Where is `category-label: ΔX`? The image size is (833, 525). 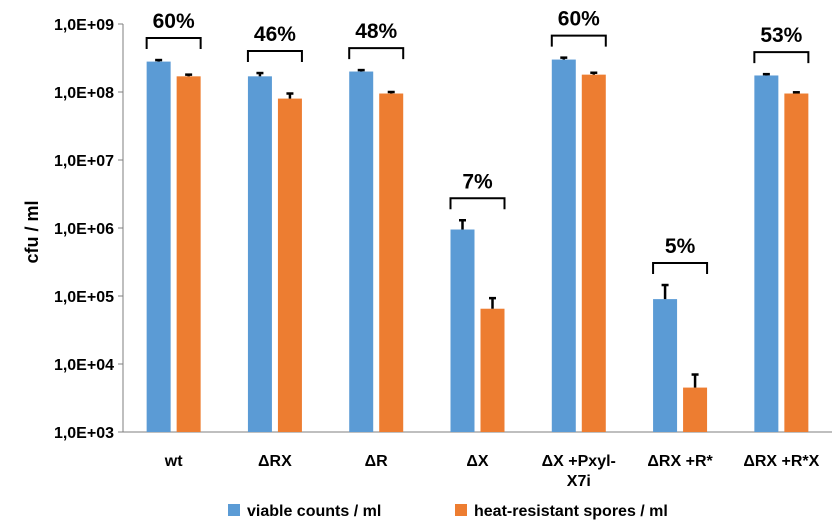 category-label: ΔX is located at coordinates (477, 461).